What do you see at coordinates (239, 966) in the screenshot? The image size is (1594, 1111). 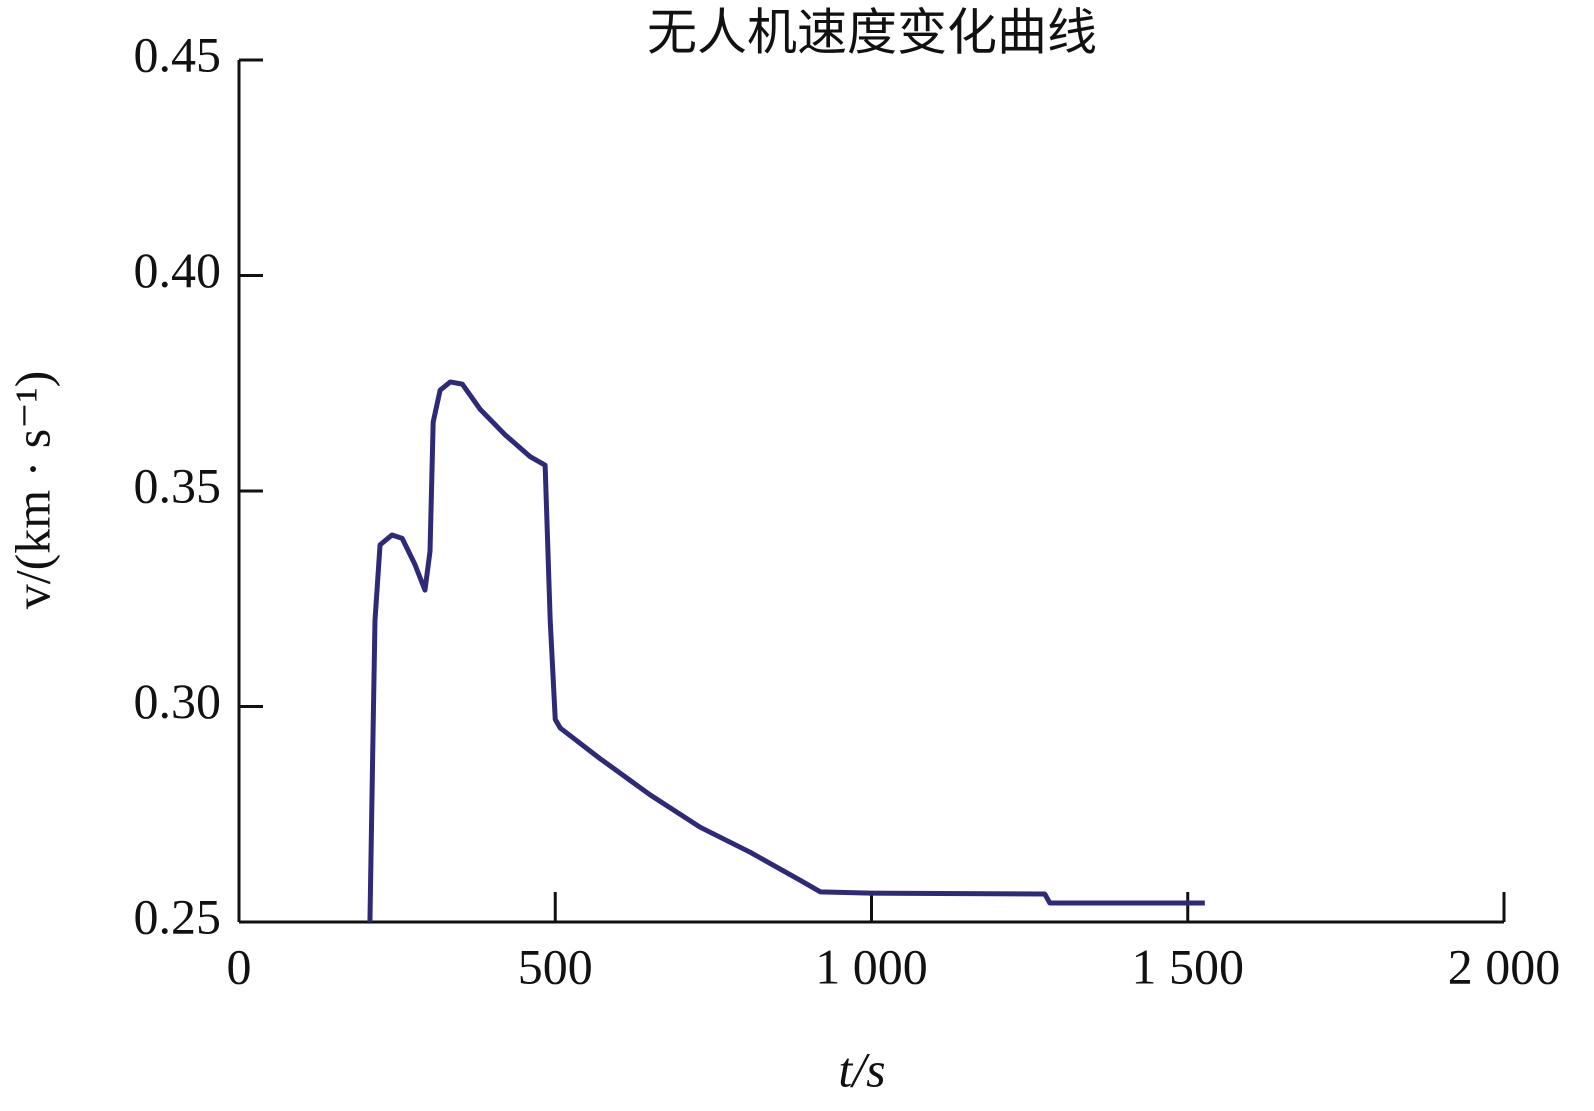 I see `x-tick-label: 0` at bounding box center [239, 966].